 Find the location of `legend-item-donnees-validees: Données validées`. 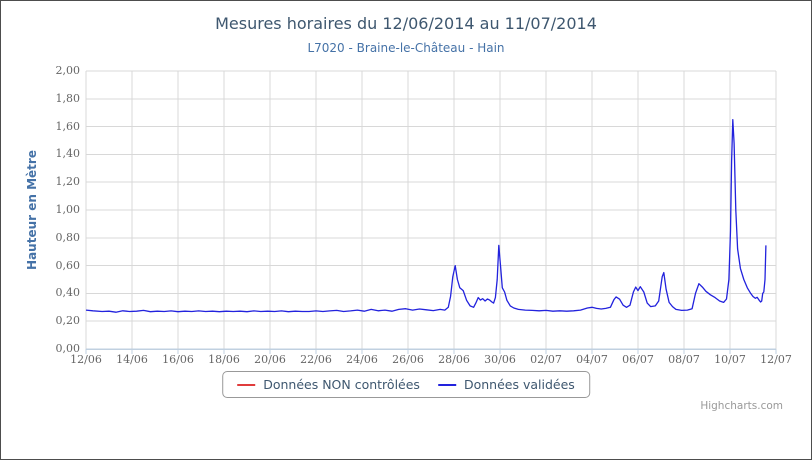

legend-item-donnees-validees: Données validées is located at coordinates (506, 384).